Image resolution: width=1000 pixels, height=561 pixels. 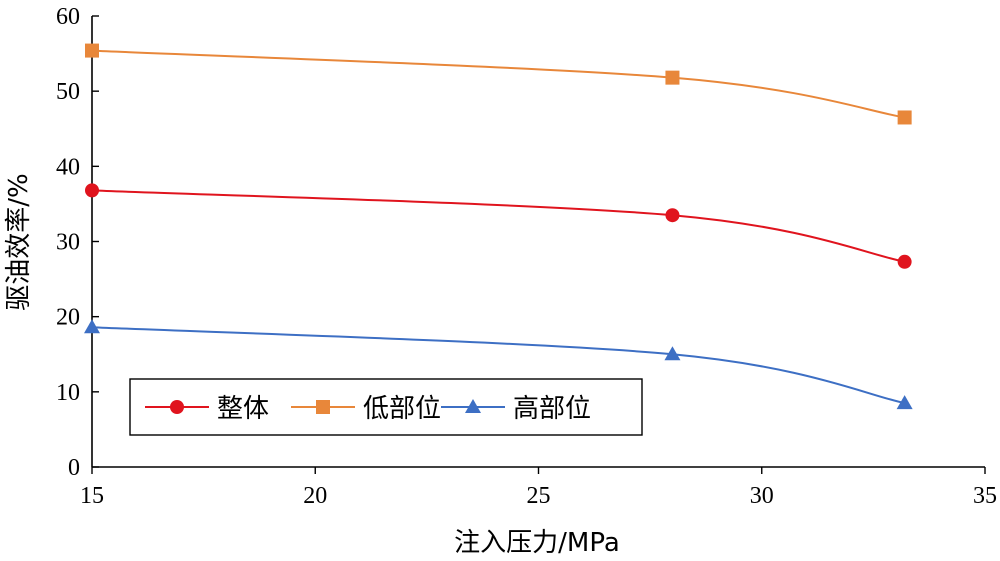 I want to click on legend-label: 高部位, so click(x=552, y=409).